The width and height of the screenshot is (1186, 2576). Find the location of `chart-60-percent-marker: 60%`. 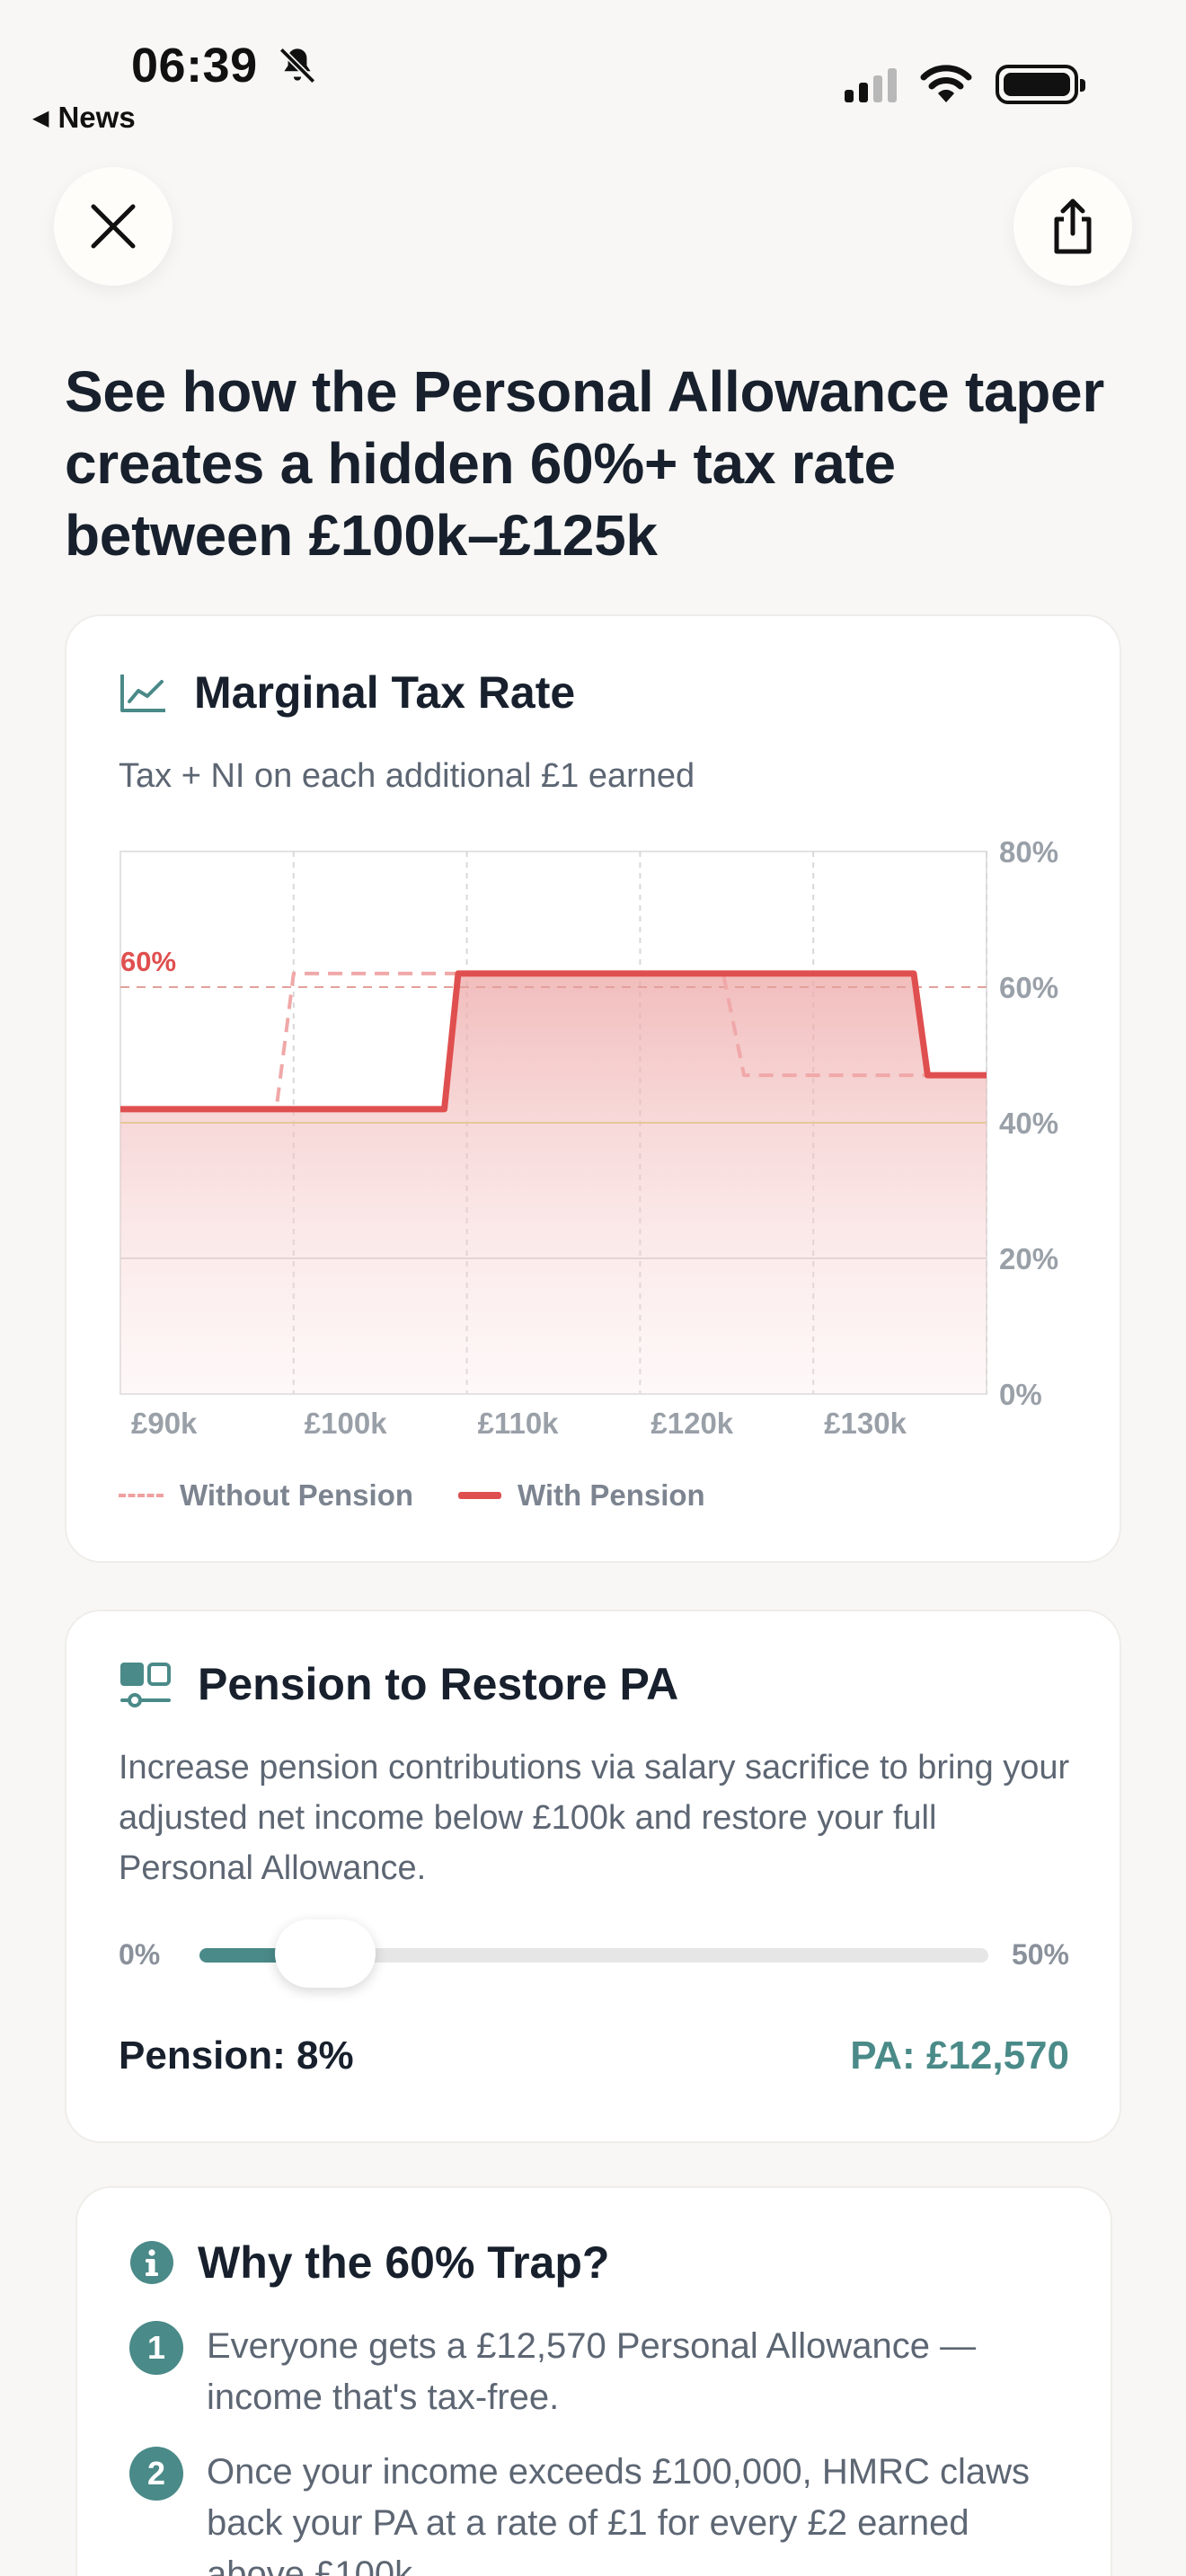

chart-60-percent-marker: 60% is located at coordinates (148, 961).